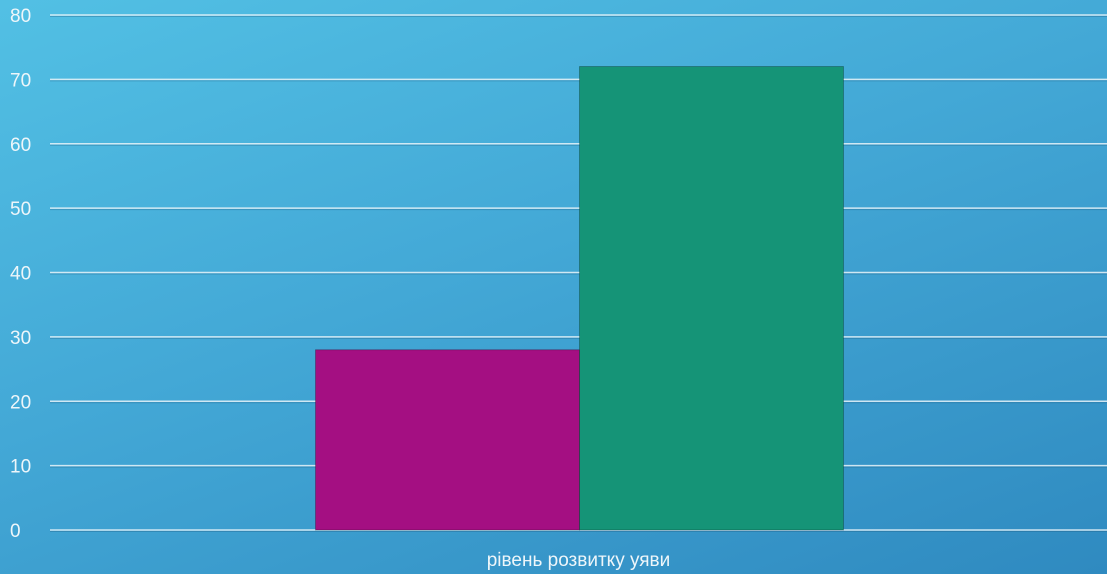 The image size is (1107, 574). Describe the element at coordinates (15, 531) in the screenshot. I see `y-tick-label: 0` at that location.